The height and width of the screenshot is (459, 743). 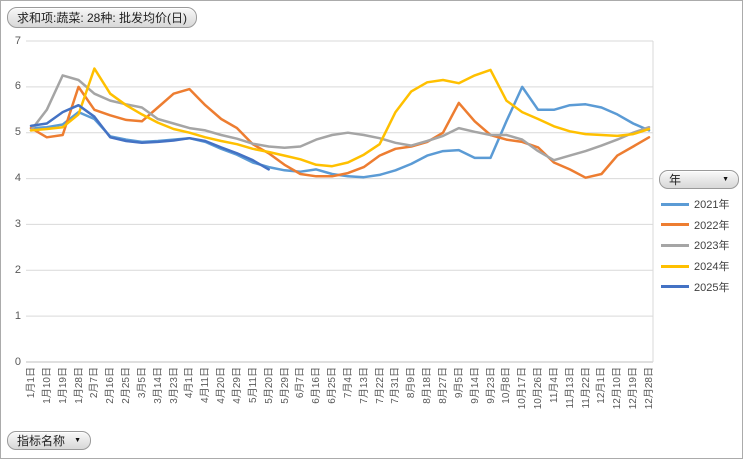 What do you see at coordinates (31, 383) in the screenshot?
I see `x-tick-label-1: 1月1日` at bounding box center [31, 383].